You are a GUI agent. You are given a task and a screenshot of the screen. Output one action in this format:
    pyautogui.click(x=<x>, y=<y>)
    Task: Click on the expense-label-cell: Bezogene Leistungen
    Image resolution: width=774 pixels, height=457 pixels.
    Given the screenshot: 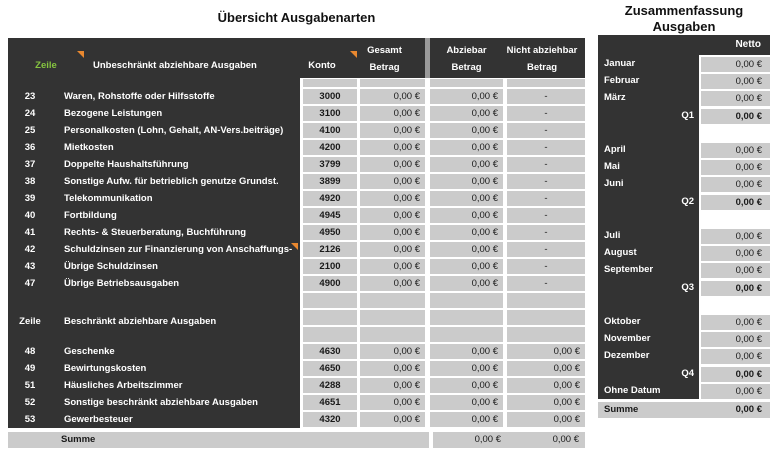 What is the action you would take?
    pyautogui.click(x=113, y=113)
    